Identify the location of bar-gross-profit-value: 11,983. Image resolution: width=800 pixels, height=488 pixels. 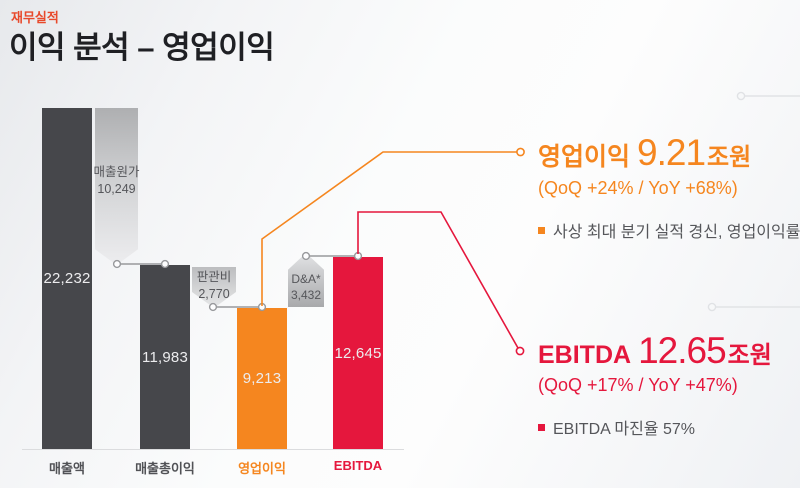
(165, 357).